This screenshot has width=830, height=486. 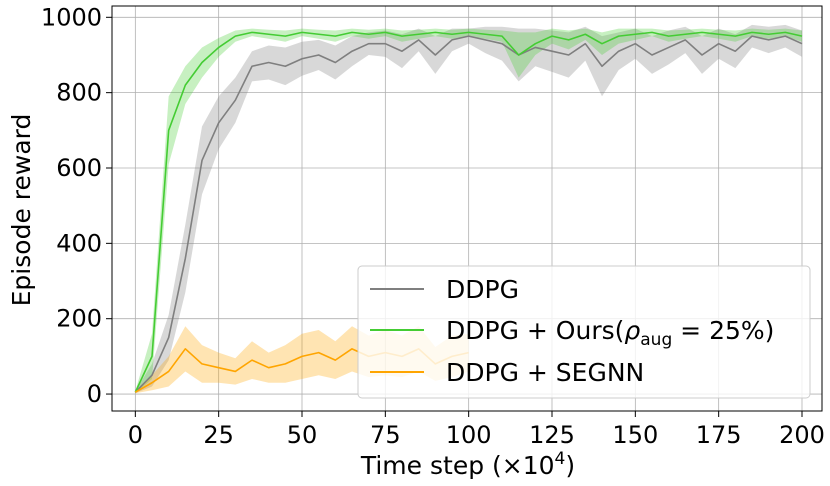 What do you see at coordinates (21, 210) in the screenshot?
I see `y-axis-label: Episode reward` at bounding box center [21, 210].